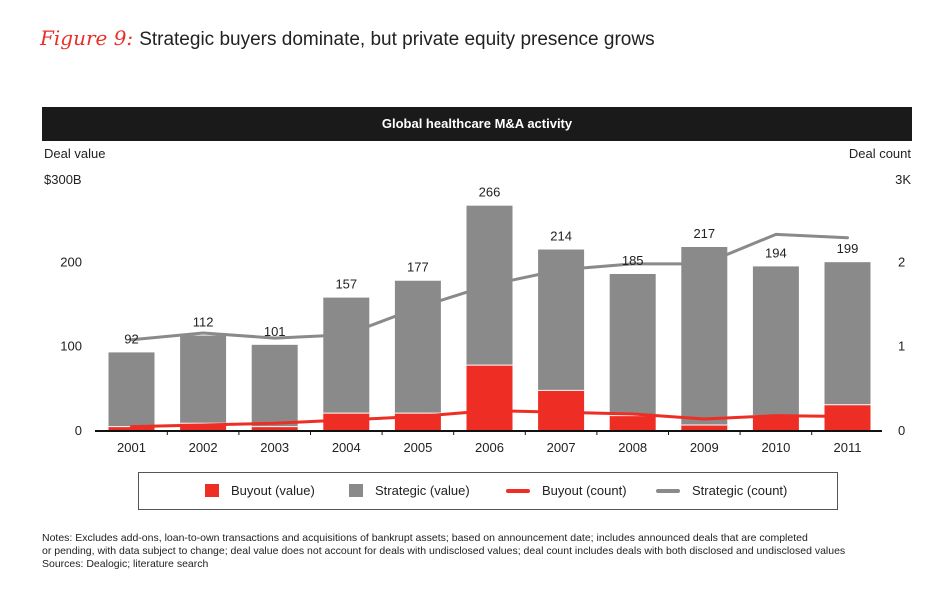 Image resolution: width=950 pixels, height=602 pixels. What do you see at coordinates (901, 346) in the screenshot?
I see `right-tick-label: 1` at bounding box center [901, 346].